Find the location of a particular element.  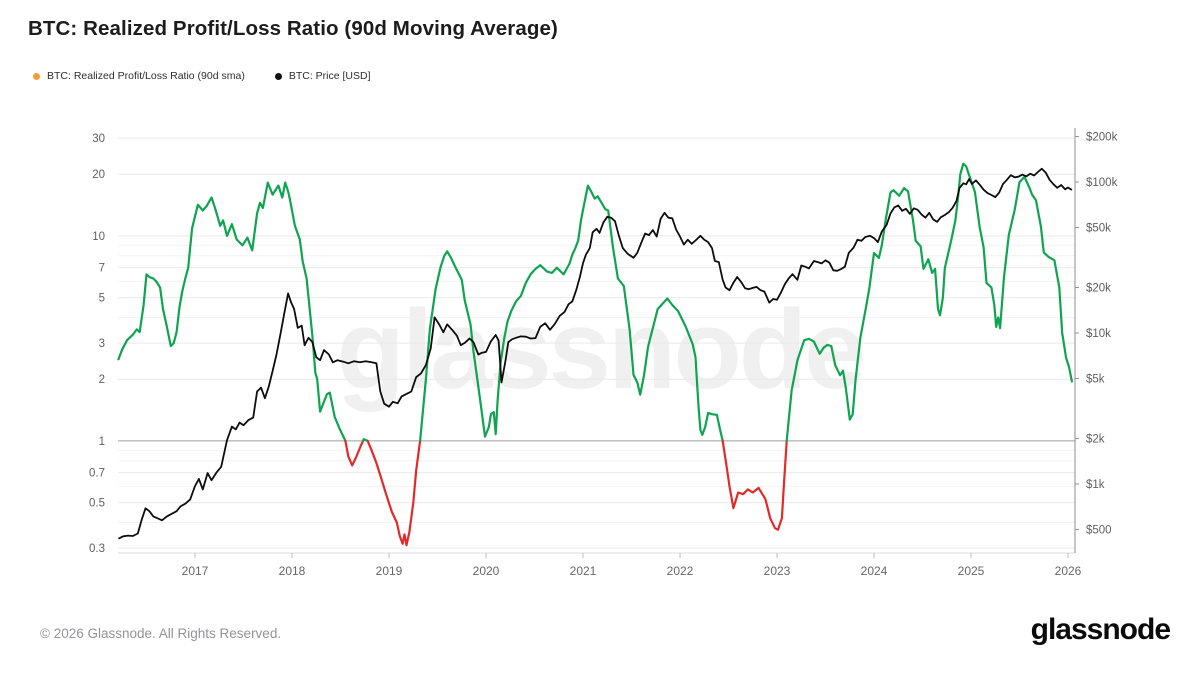

x-axis-tick-label: 2024 is located at coordinates (874, 571).